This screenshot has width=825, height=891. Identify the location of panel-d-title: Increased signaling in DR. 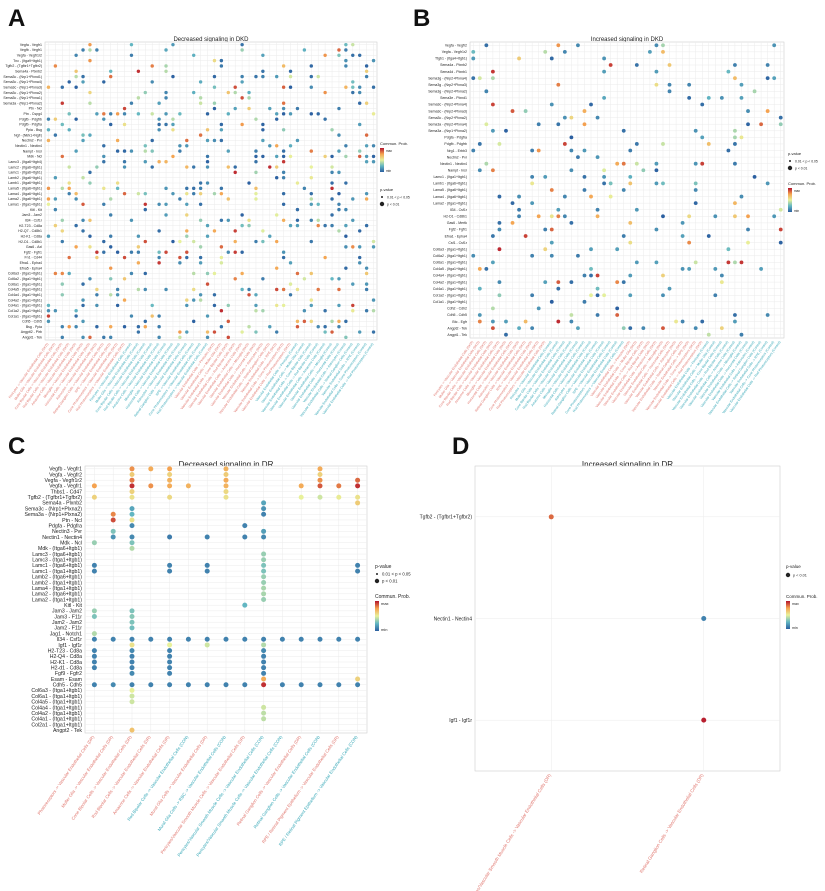
(627, 464).